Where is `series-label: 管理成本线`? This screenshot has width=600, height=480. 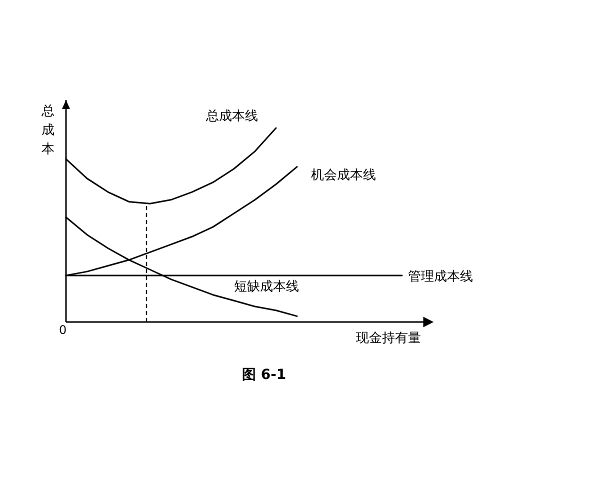 series-label: 管理成本线 is located at coordinates (440, 276).